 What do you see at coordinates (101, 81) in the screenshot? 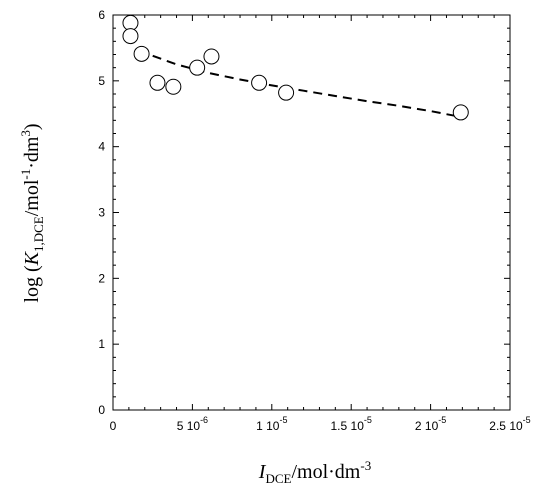
I see `y-tick-label: 5` at bounding box center [101, 81].